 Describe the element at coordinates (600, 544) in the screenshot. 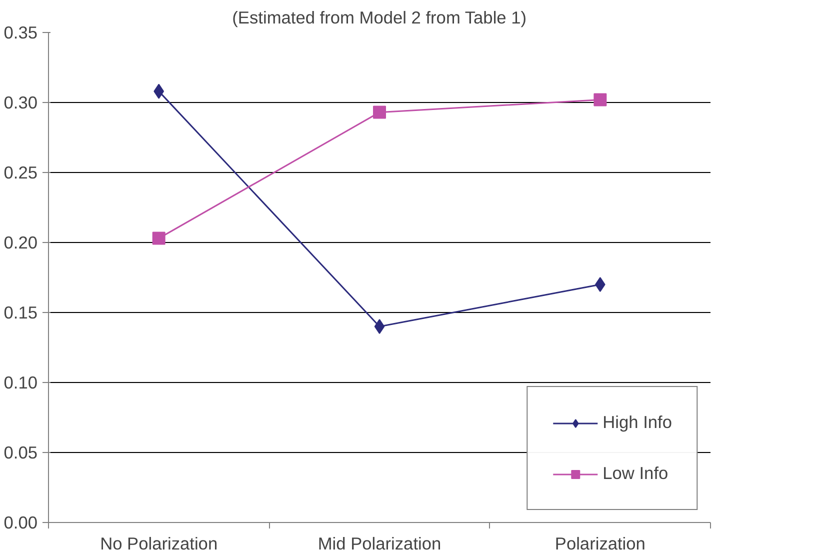

I see `x-tick-label: Polarization` at that location.